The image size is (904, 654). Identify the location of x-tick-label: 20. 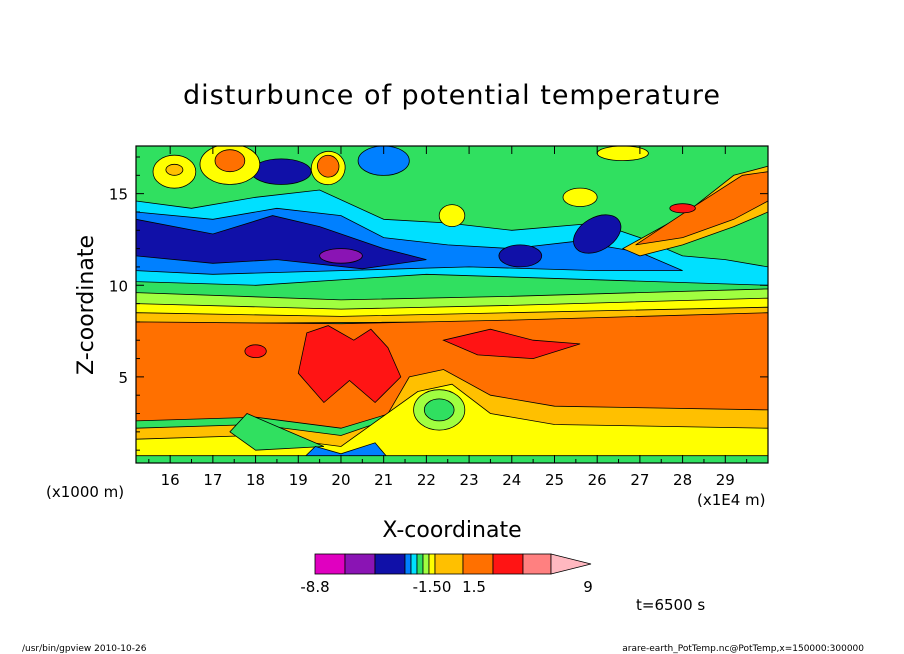
(340, 480).